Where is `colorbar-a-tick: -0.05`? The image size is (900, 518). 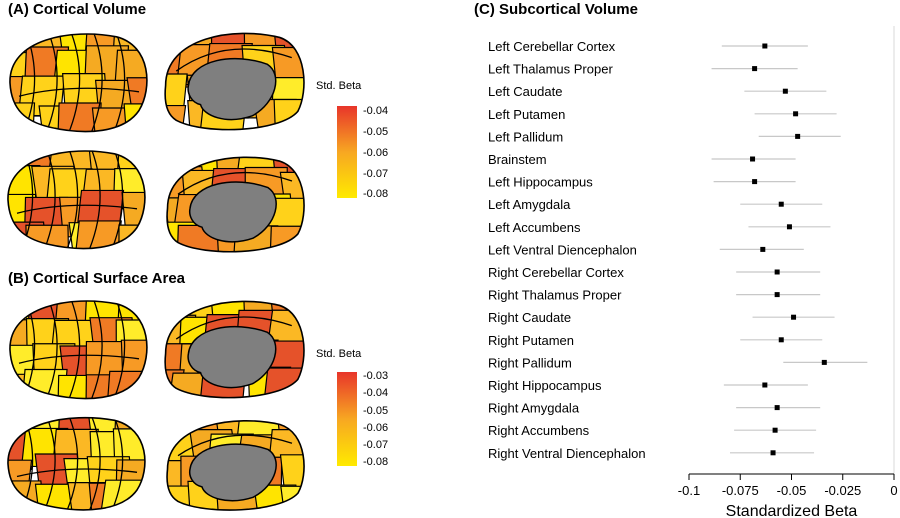 colorbar-a-tick: -0.05 is located at coordinates (376, 131).